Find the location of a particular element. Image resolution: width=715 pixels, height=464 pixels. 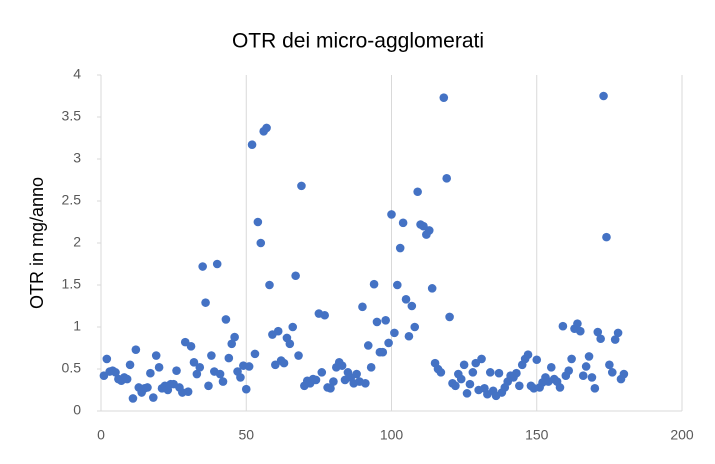

y-tick-label: 1 is located at coordinates (77, 326).